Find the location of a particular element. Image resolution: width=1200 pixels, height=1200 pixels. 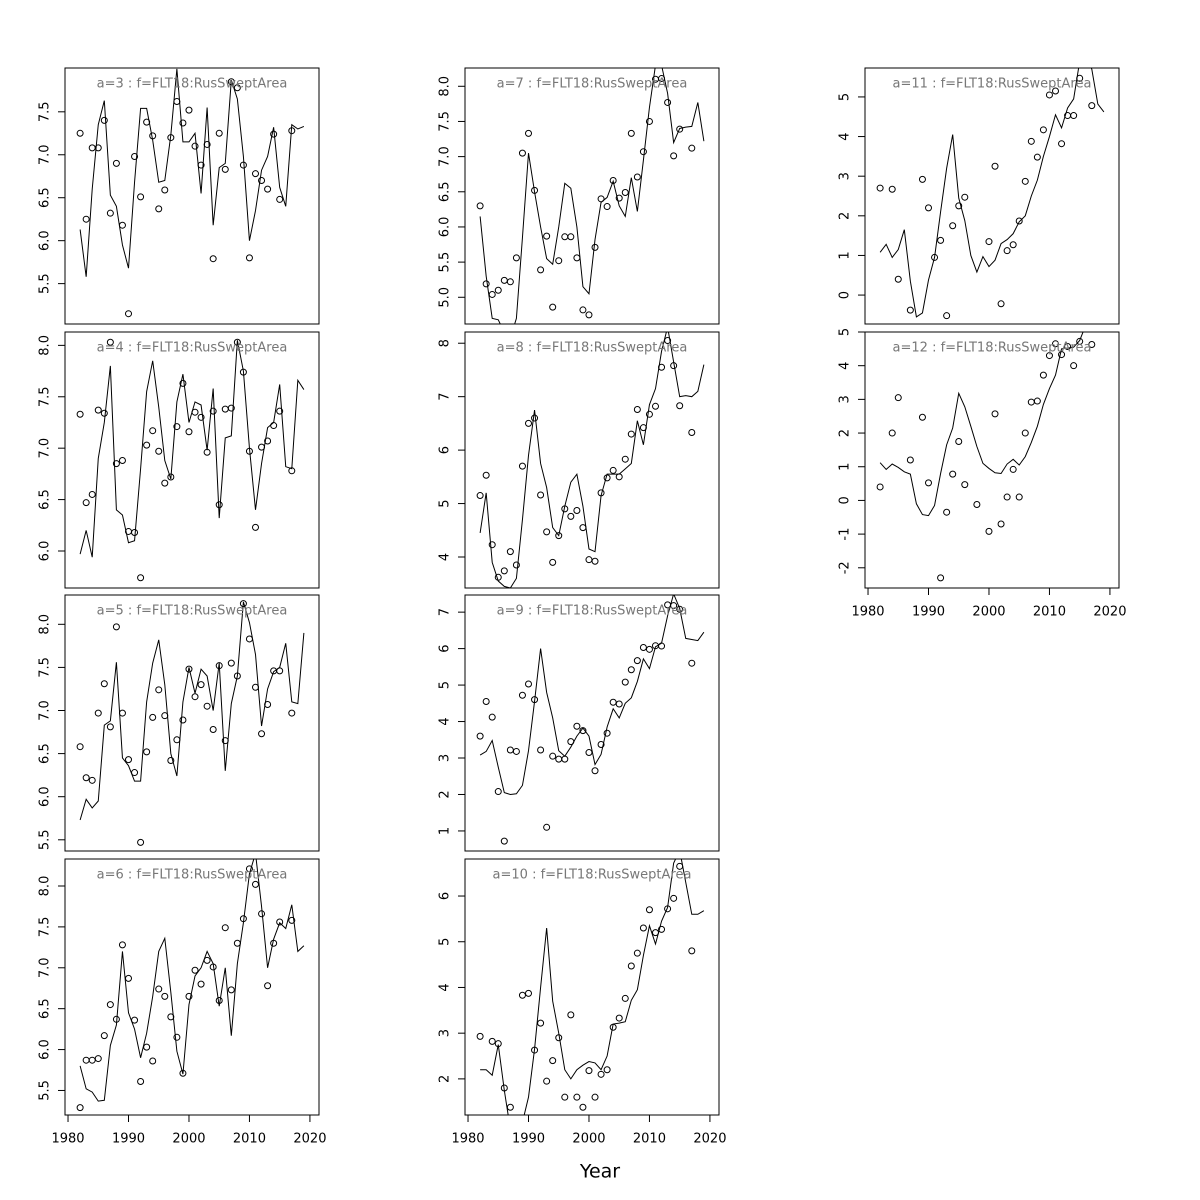

panel-title: a=8 : f=FLT18:RusSweptArea is located at coordinates (592, 348).